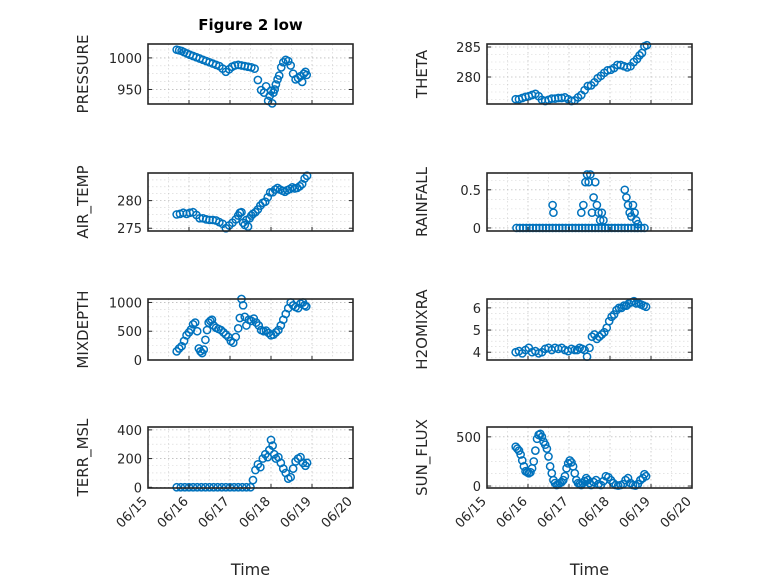  What do you see at coordinates (83, 329) in the screenshot?
I see `y-axis-label: MIXDEPTH` at bounding box center [83, 329].